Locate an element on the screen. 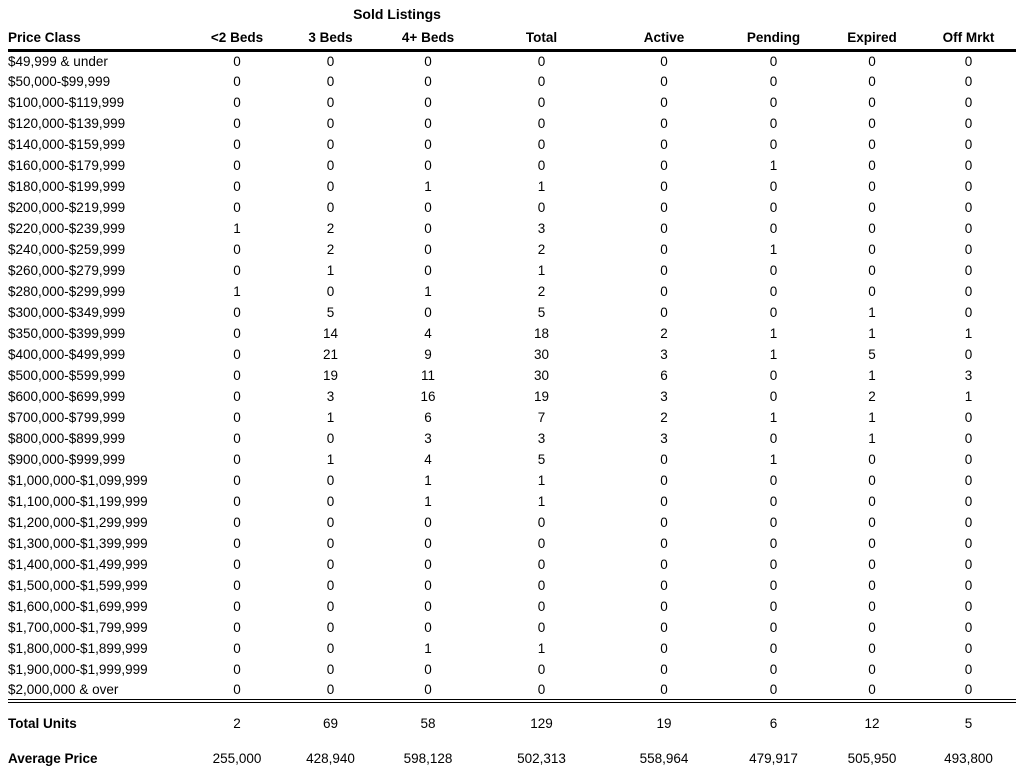  price-class-cell: $1,600,000-$1,699,999 is located at coordinates (78, 606).